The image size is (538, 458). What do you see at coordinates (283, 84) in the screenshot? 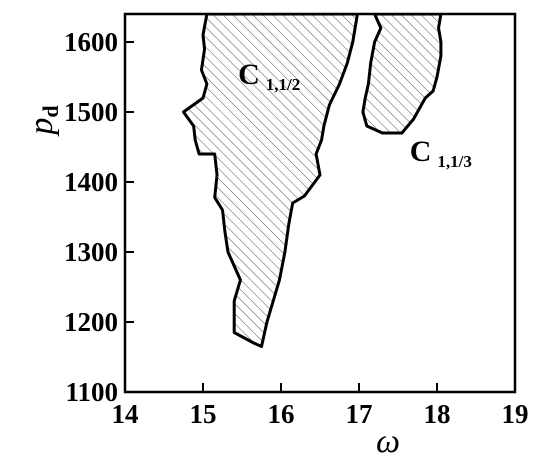
I see `region-label-sub: 1,1/2` at bounding box center [283, 84].